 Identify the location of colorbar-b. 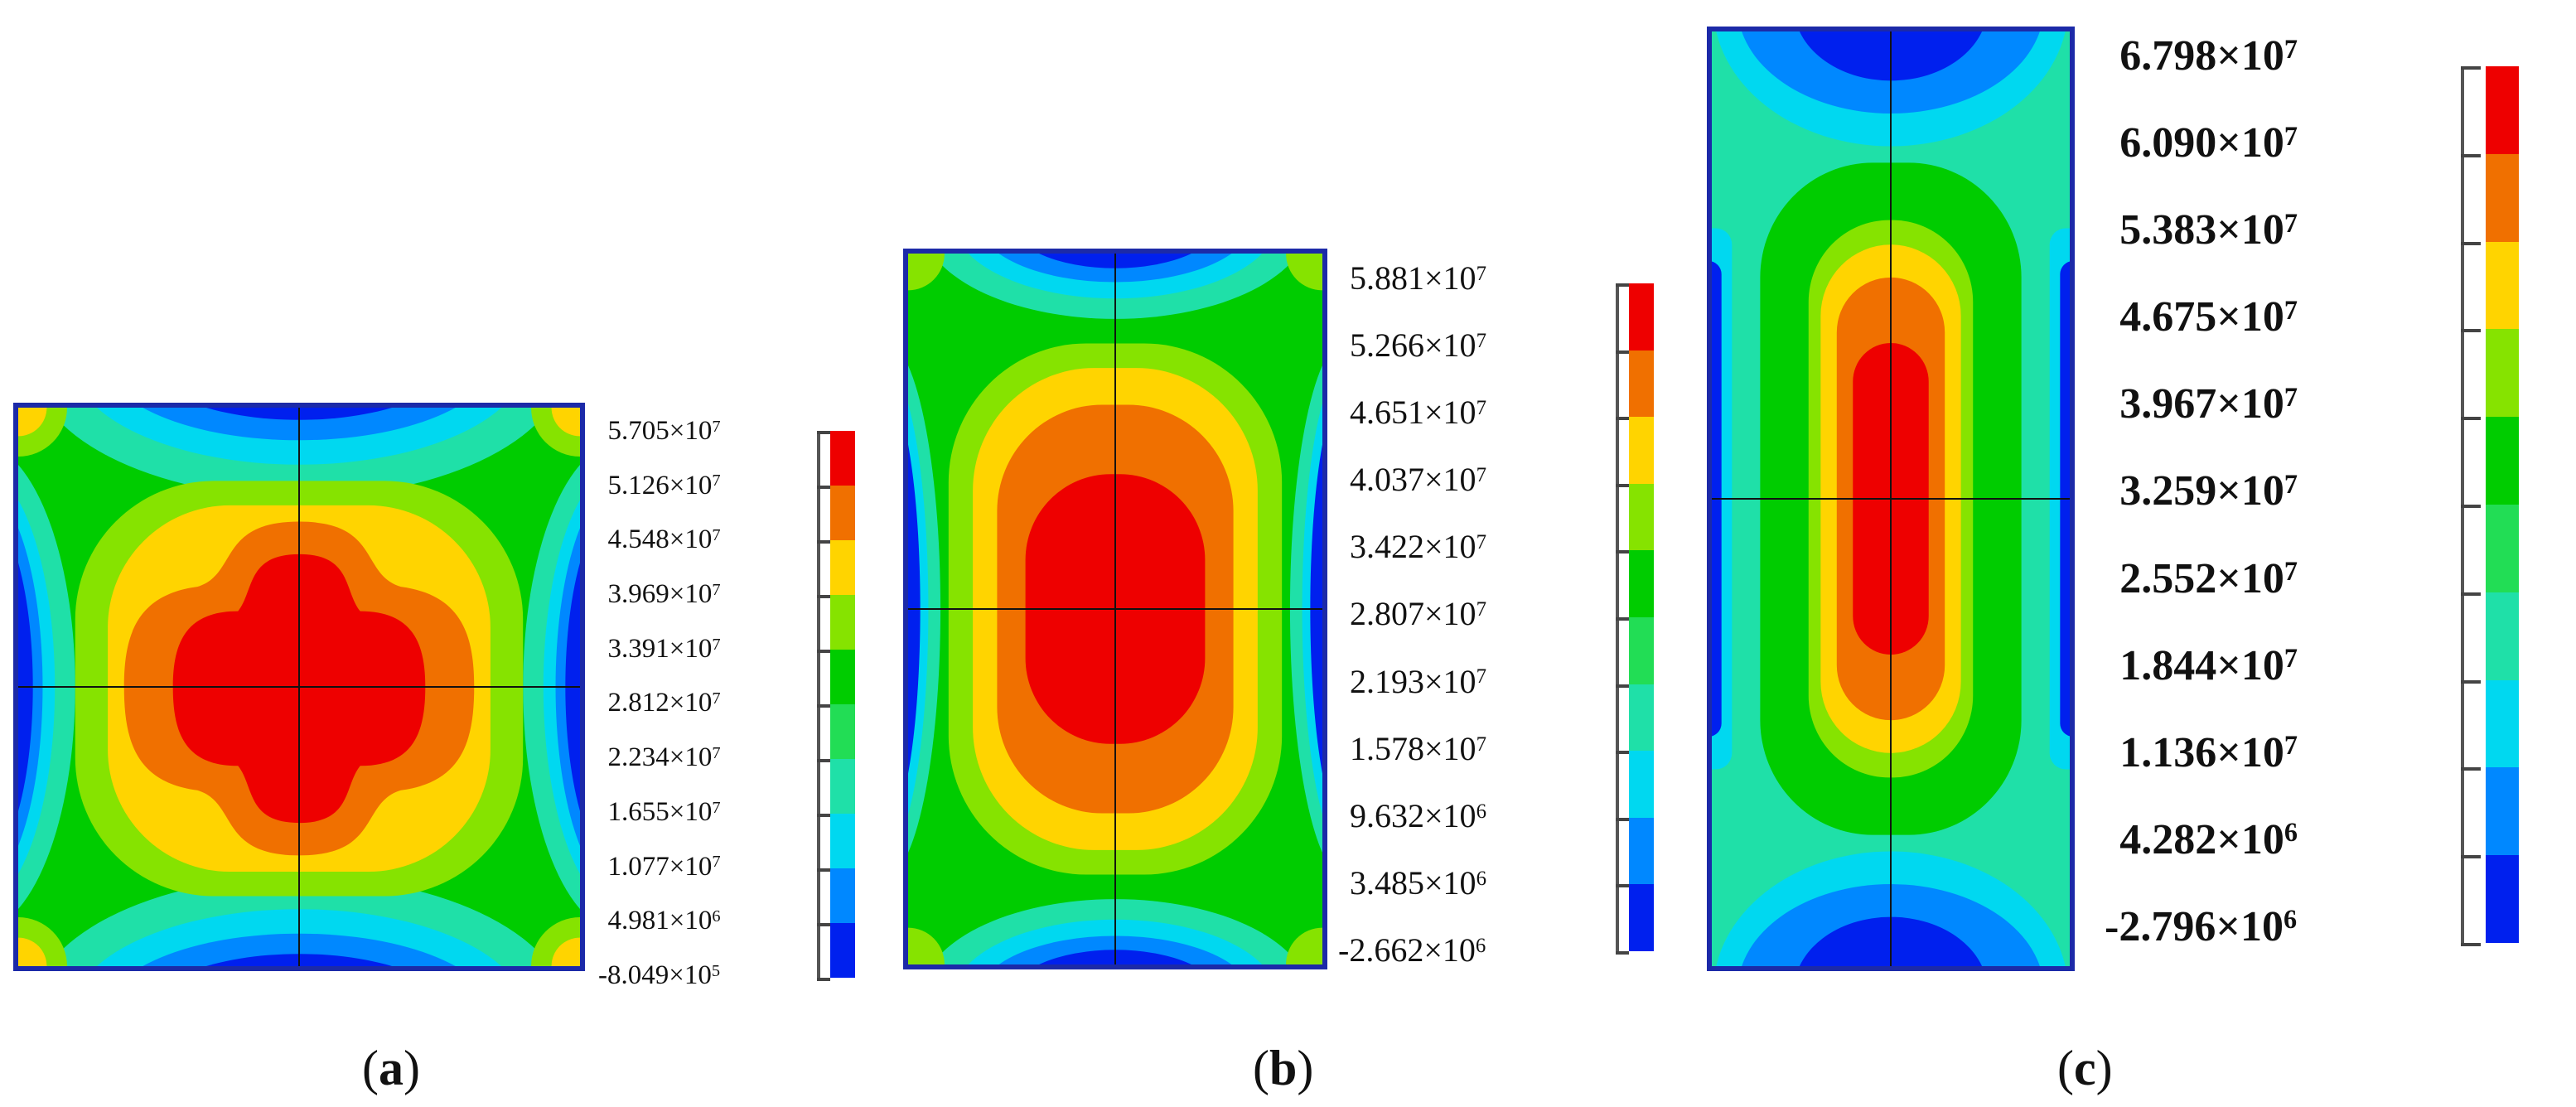
(1641, 617).